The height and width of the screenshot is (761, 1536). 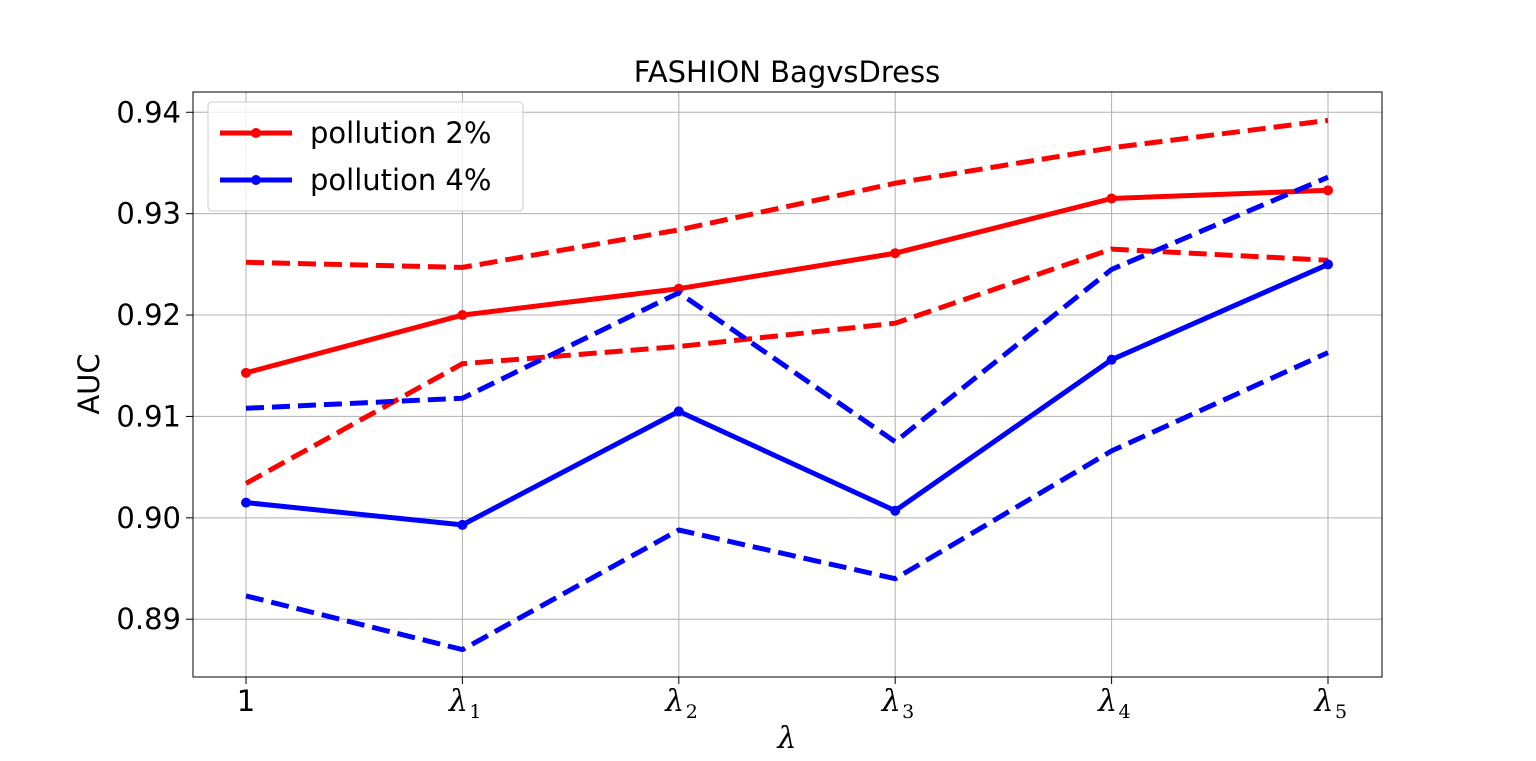 I want to click on x-tick-subscript: 4, so click(x=1125, y=712).